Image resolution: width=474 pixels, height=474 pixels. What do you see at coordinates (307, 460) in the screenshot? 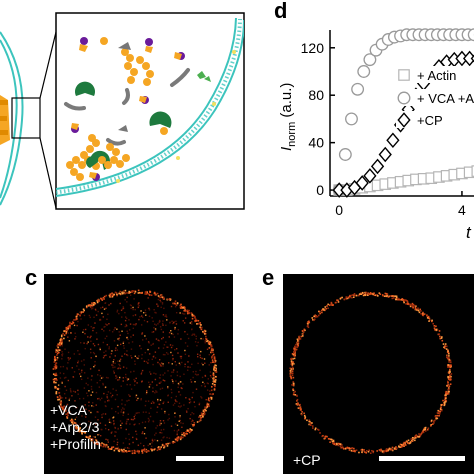
I see `label-cp: +CP` at bounding box center [307, 460].